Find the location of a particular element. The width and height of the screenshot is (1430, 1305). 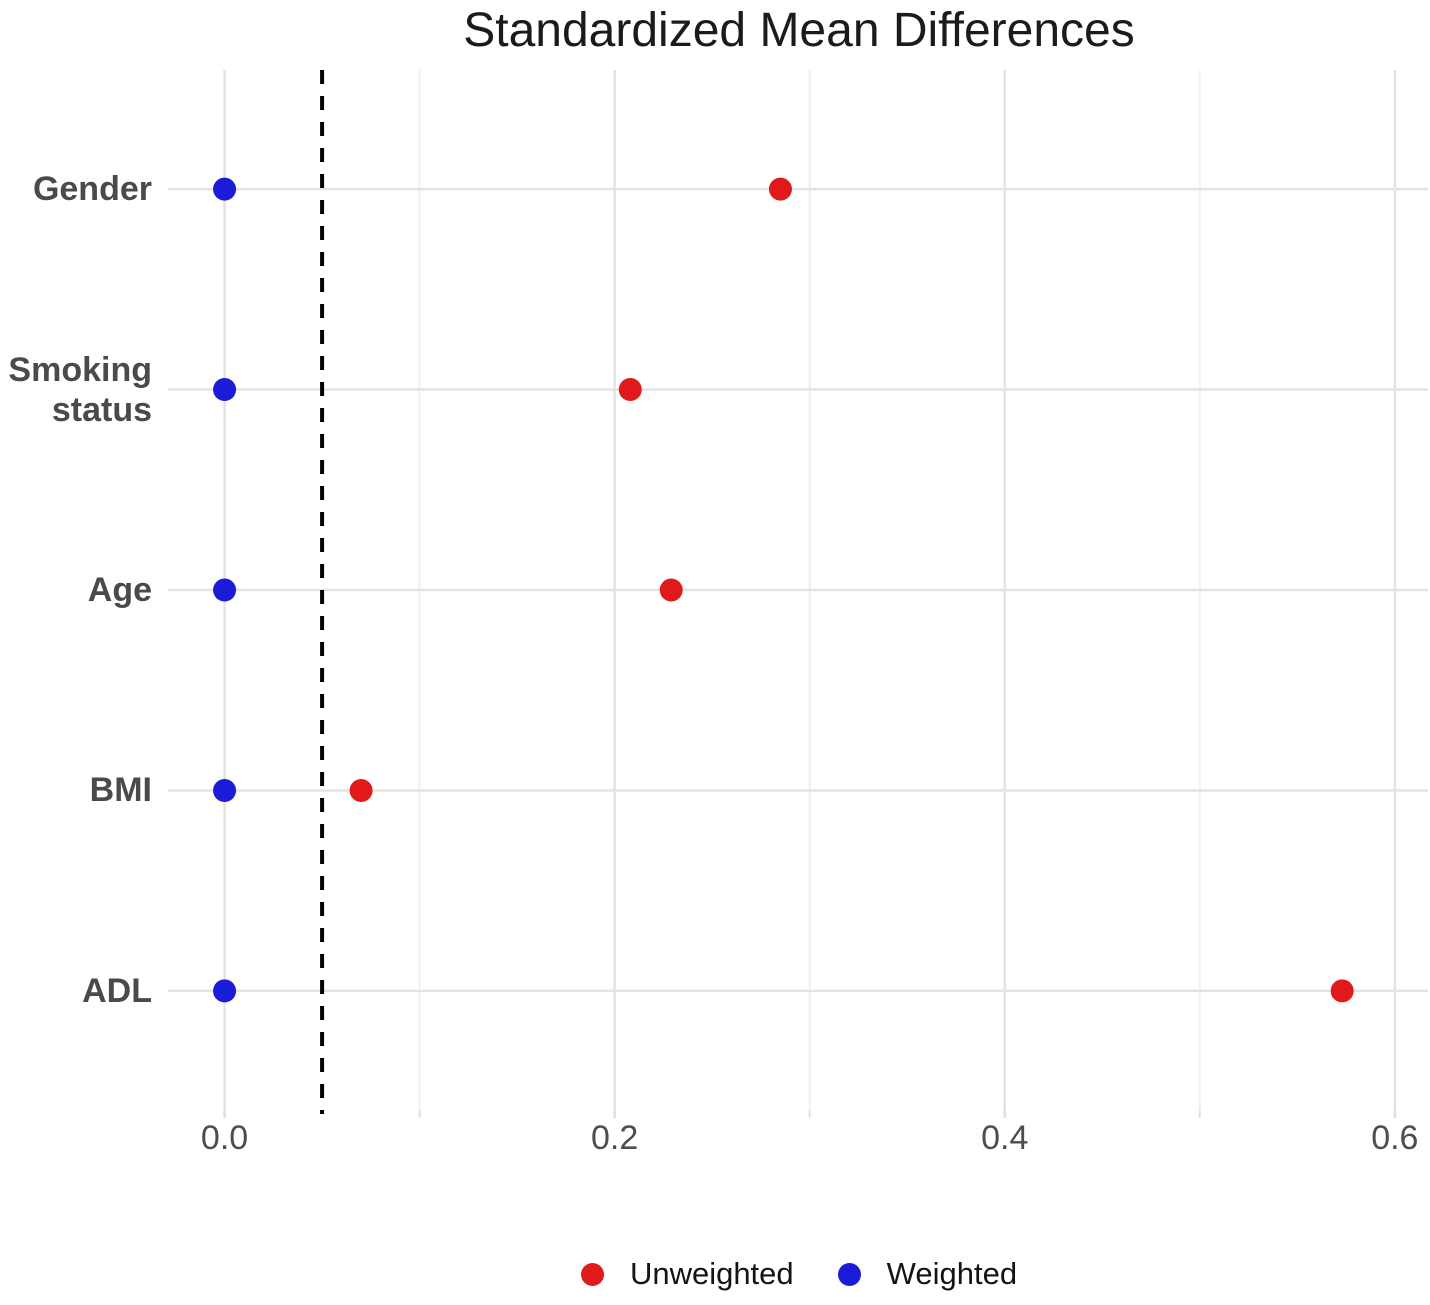

x-tick-label-0.4: 0.4 is located at coordinates (1005, 1138).